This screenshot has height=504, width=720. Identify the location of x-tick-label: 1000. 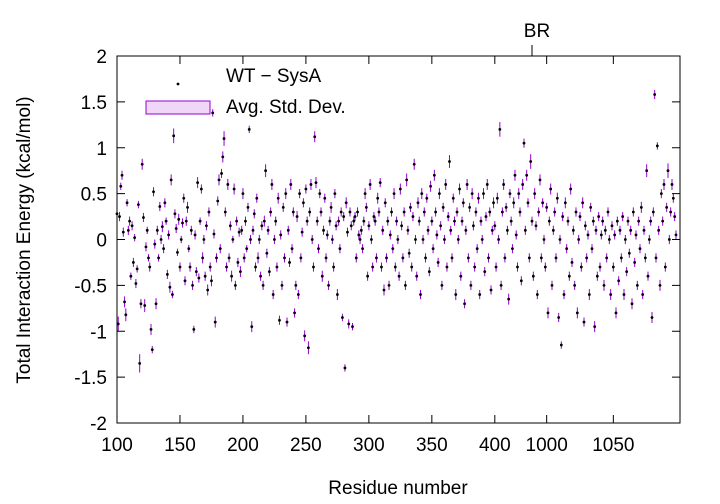
(547, 445).